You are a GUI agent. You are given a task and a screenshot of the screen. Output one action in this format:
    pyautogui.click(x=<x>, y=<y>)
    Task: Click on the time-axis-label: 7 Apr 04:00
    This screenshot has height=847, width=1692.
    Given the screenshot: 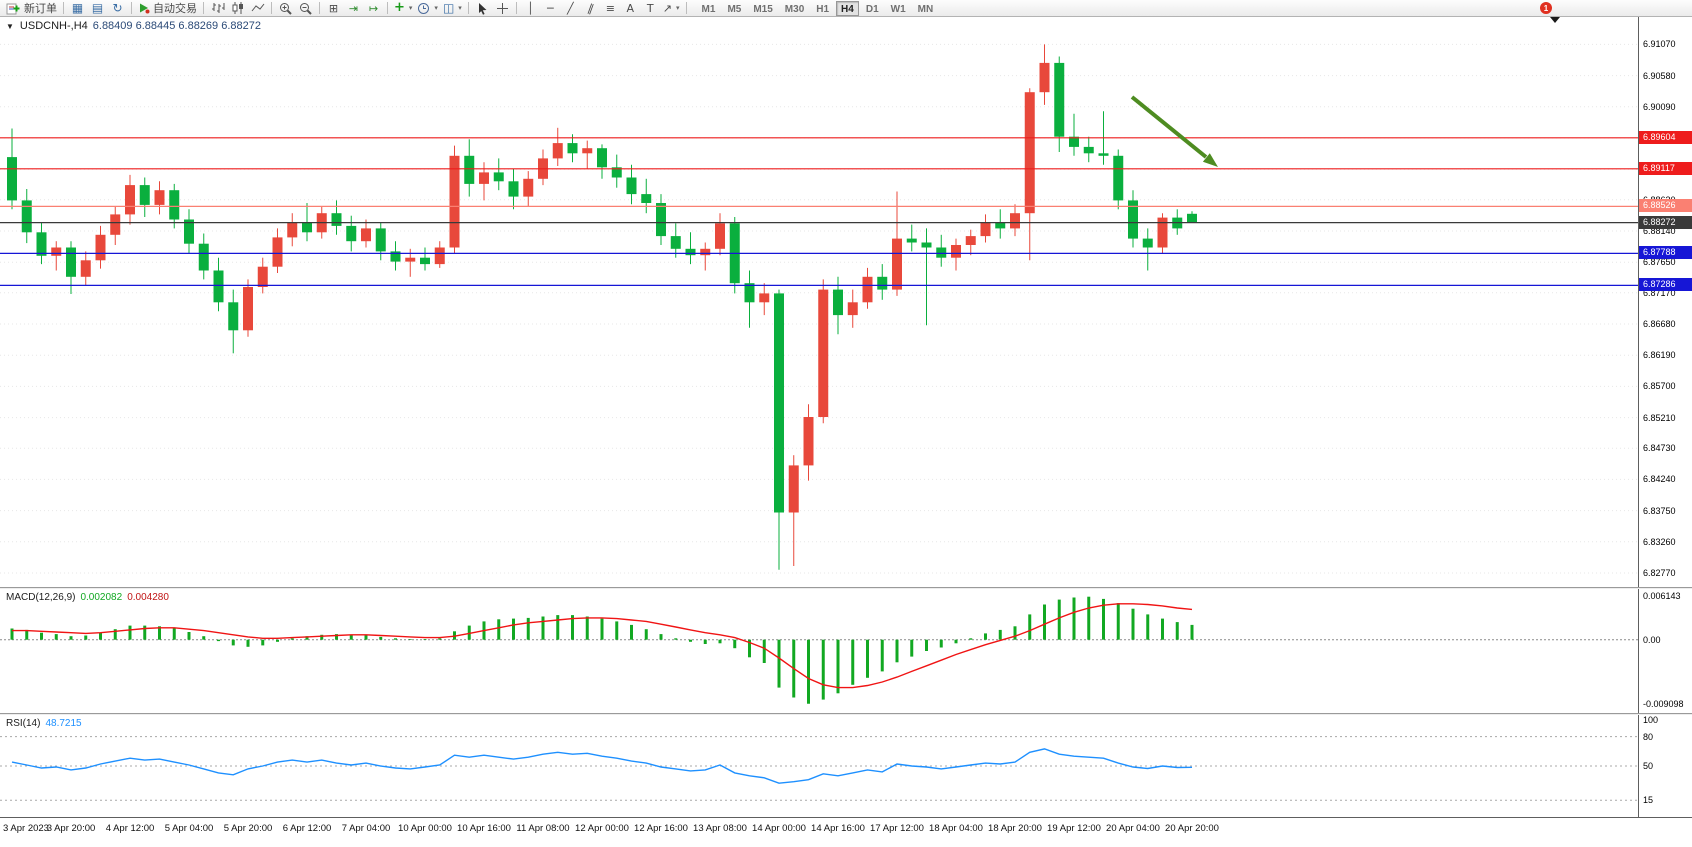 What is the action you would take?
    pyautogui.click(x=366, y=828)
    